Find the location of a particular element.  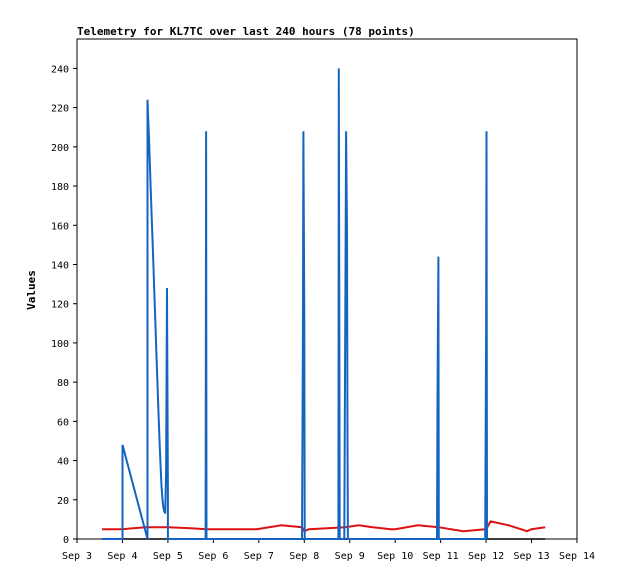

x-tick-label: Sep 10 is located at coordinates (395, 556).